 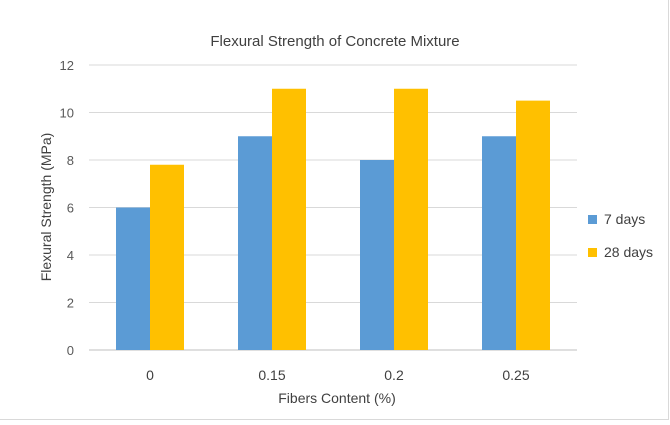 I want to click on chart-title: Flexural Strength of Concrete Mixture, so click(x=334, y=41).